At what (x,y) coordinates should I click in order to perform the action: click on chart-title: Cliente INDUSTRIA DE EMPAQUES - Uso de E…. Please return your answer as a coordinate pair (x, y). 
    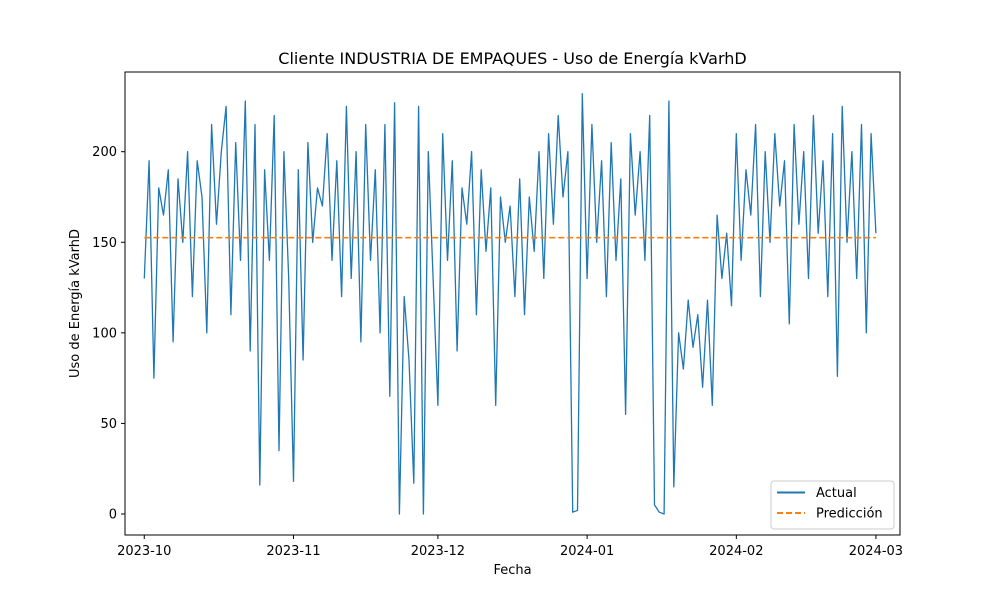
    Looking at the image, I should click on (512, 58).